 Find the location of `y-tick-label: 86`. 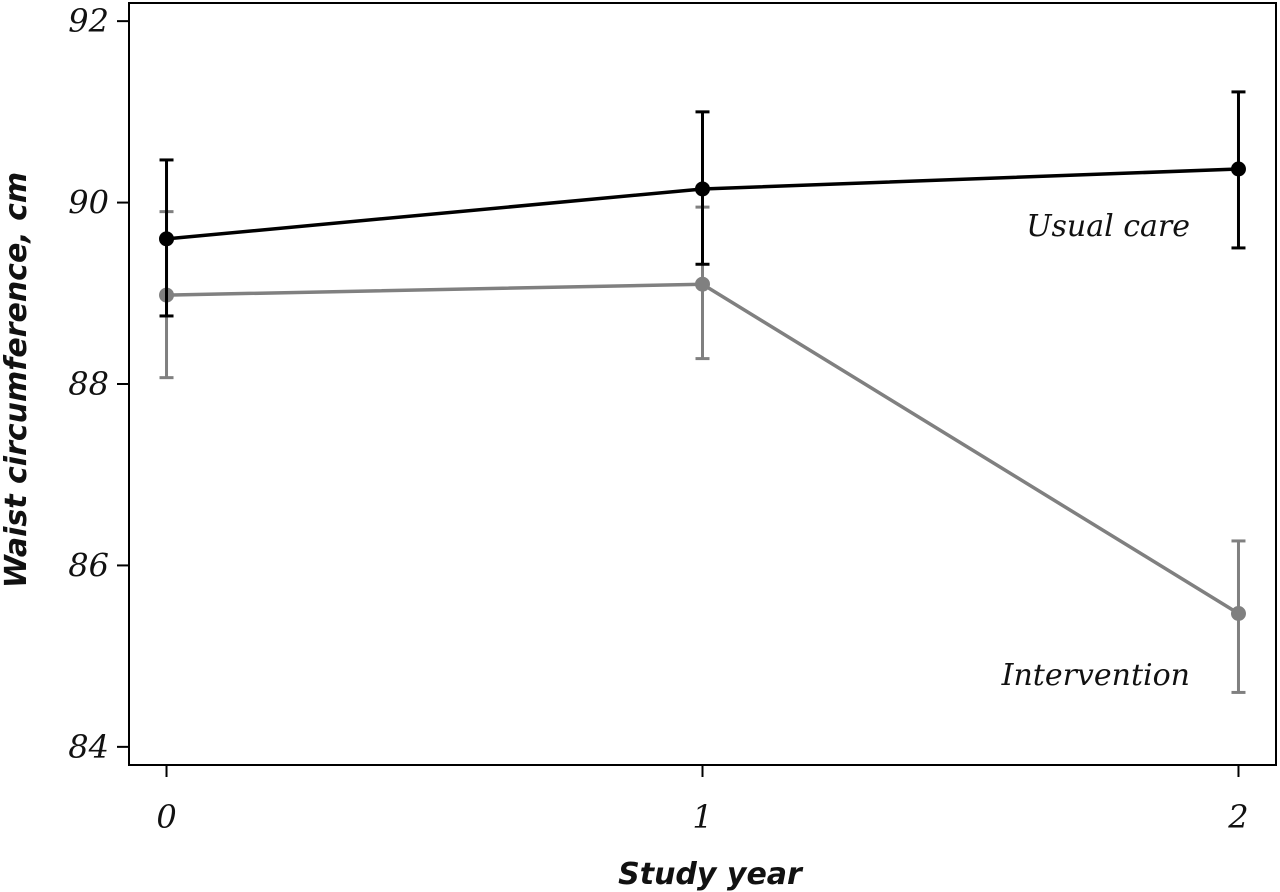

y-tick-label: 86 is located at coordinates (88, 565).